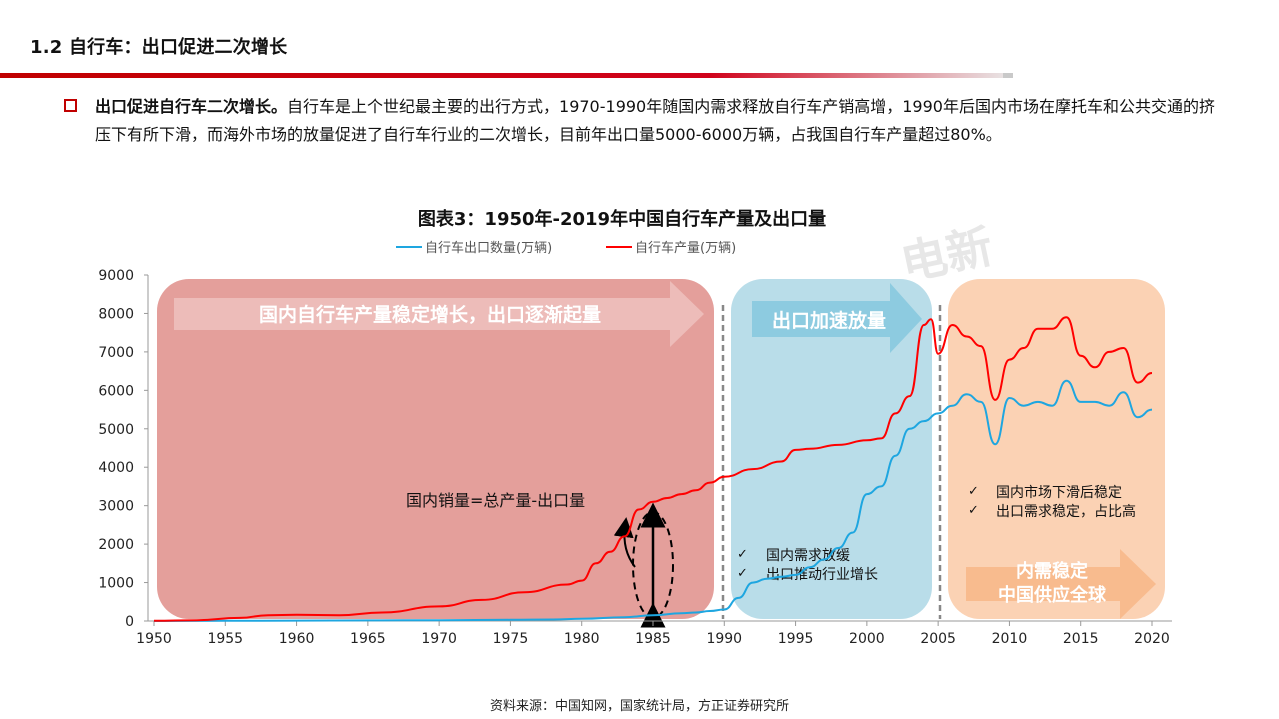 Image resolution: width=1279 pixels, height=719 pixels. Describe the element at coordinates (829, 320) in the screenshot. I see `phase-2-label: 出口加速放量` at that location.